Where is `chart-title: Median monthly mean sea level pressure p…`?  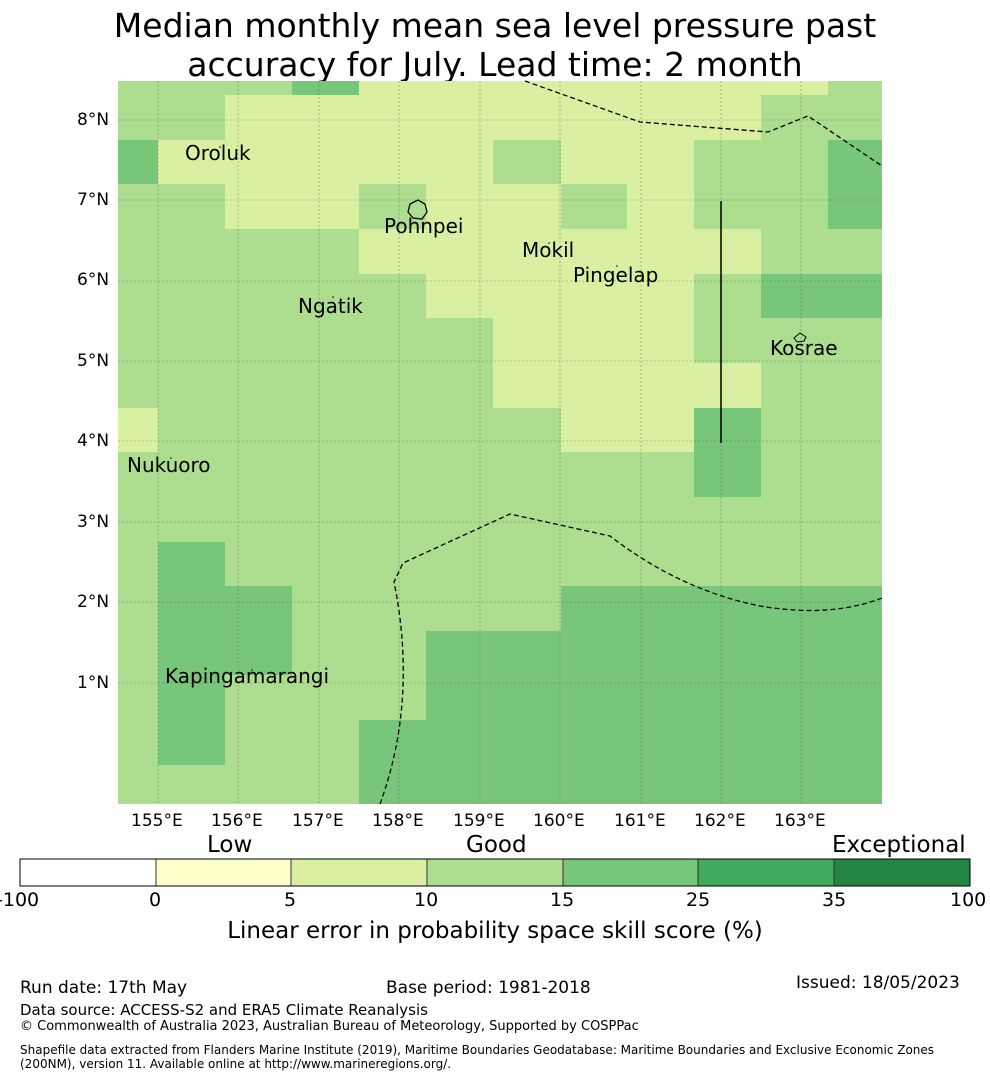 chart-title: Median monthly mean sea level pressure p… is located at coordinates (495, 45).